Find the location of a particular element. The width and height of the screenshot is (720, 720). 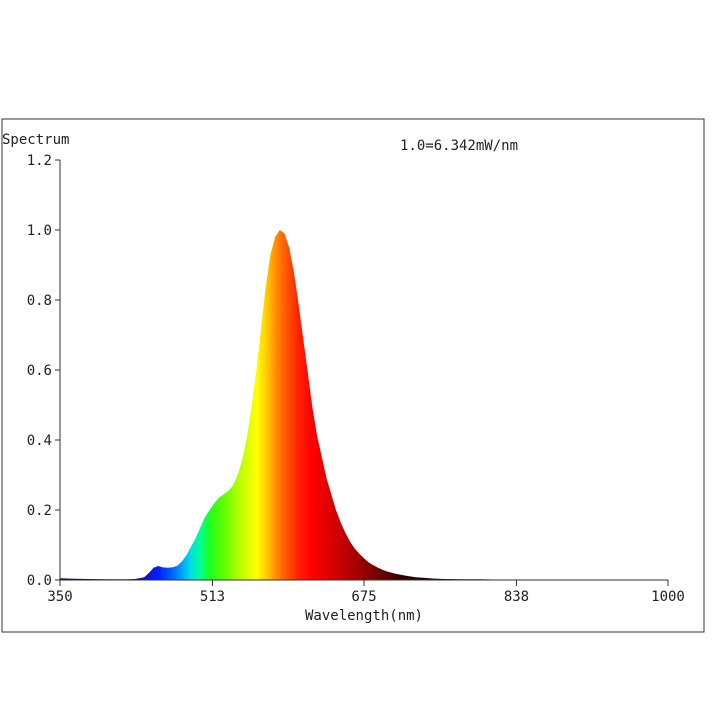

y-tick-label: 1.0 is located at coordinates (39, 231).